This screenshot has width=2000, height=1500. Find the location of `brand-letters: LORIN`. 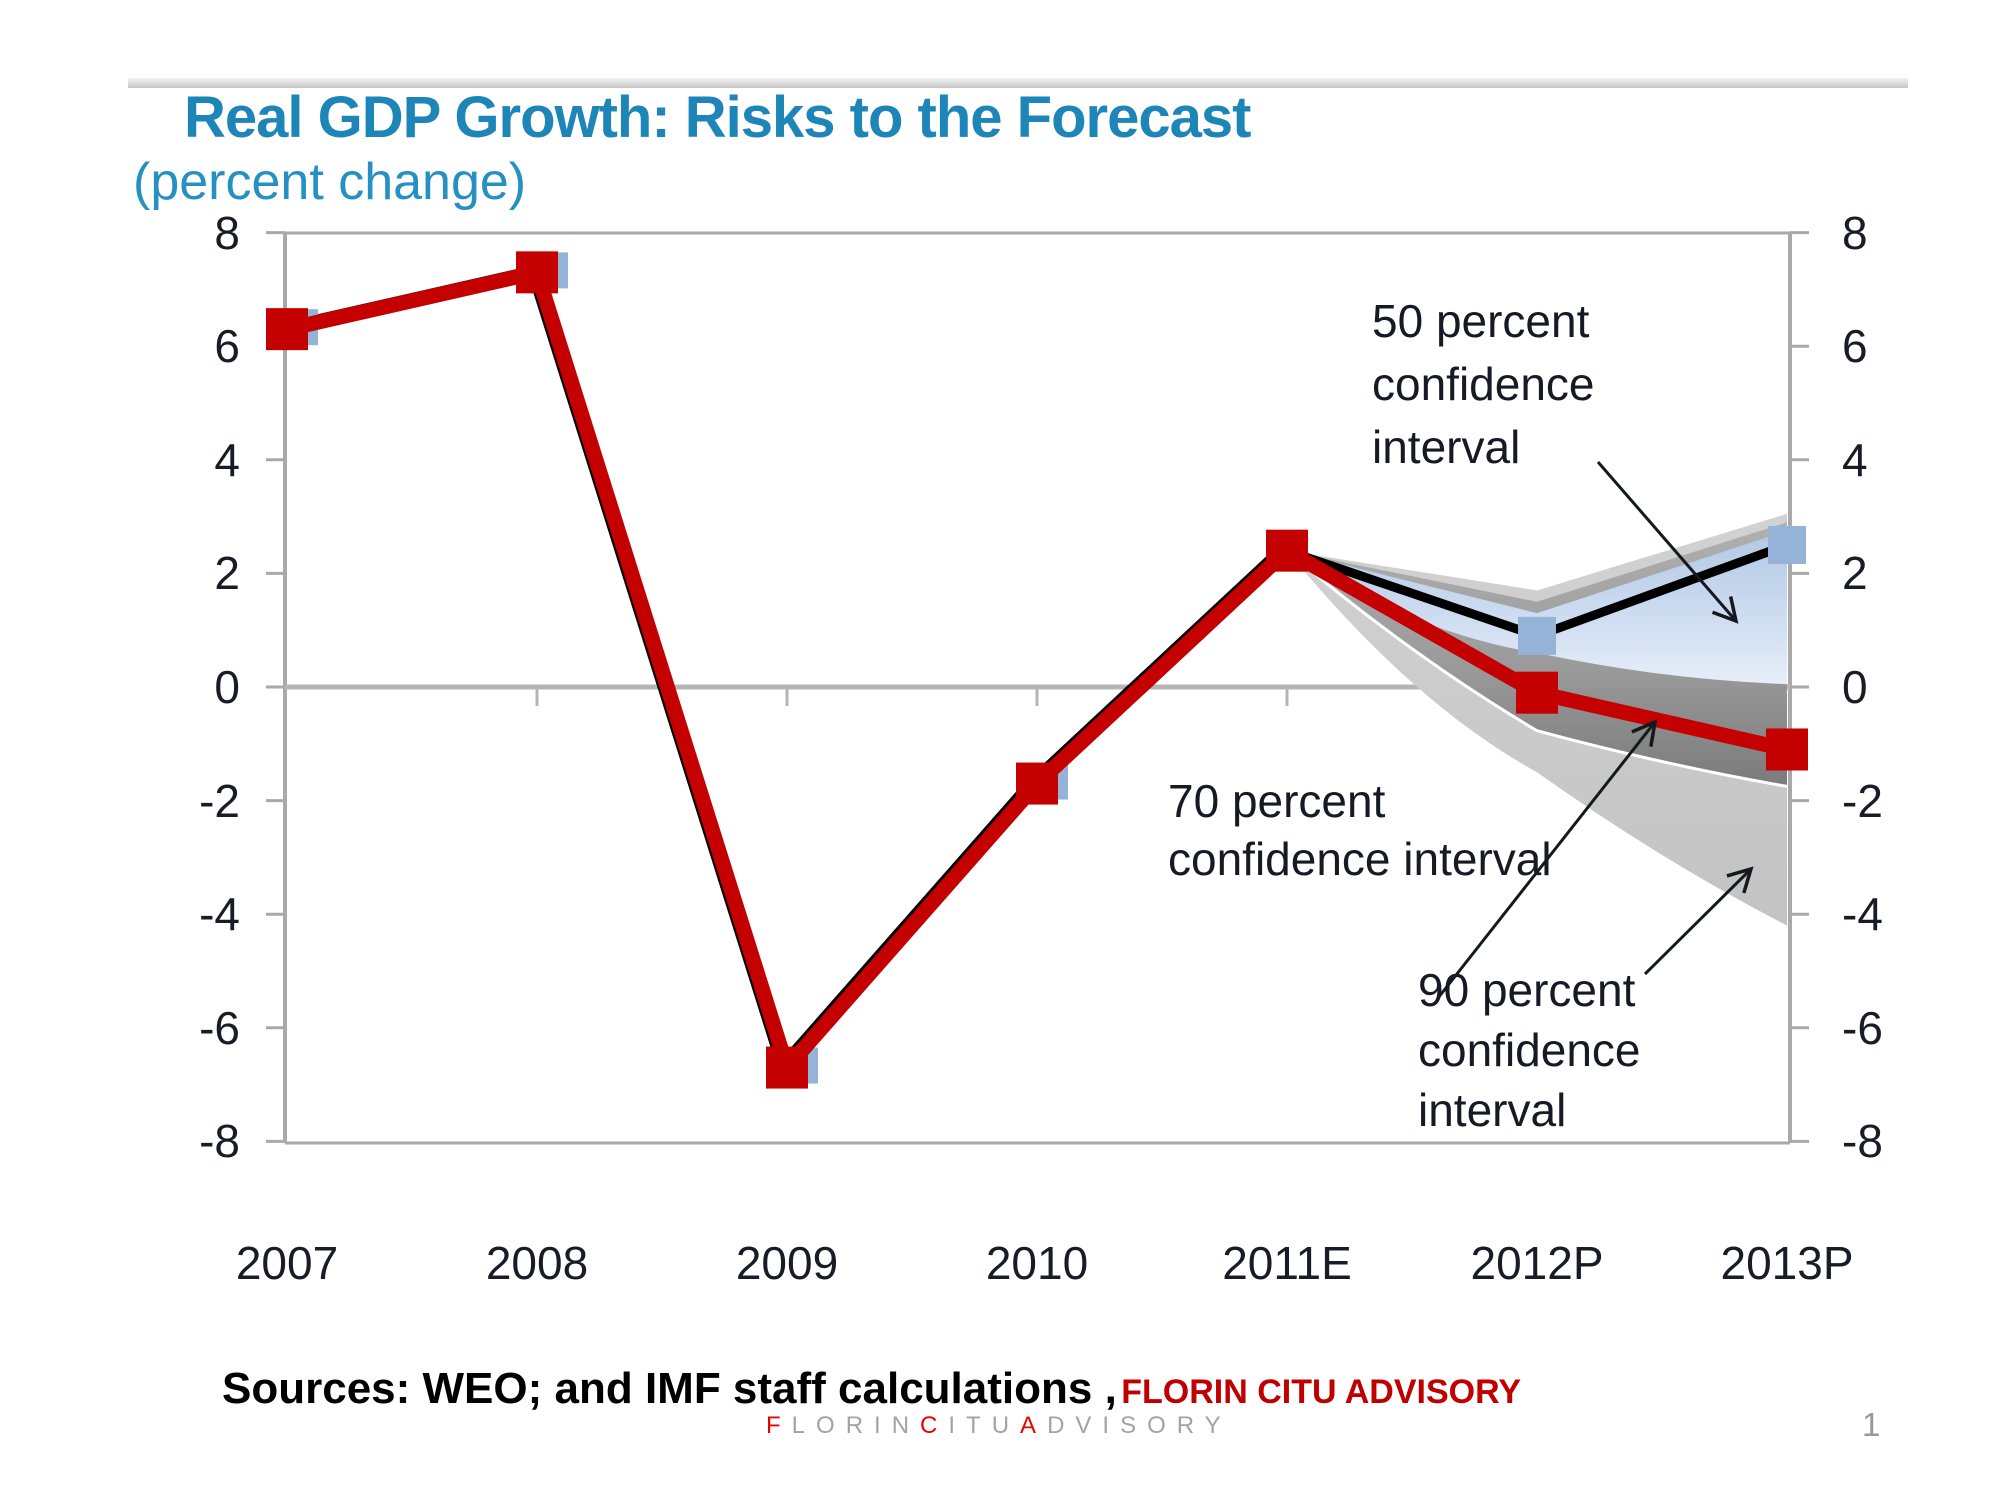

brand-letters: LORIN is located at coordinates (856, 1425).